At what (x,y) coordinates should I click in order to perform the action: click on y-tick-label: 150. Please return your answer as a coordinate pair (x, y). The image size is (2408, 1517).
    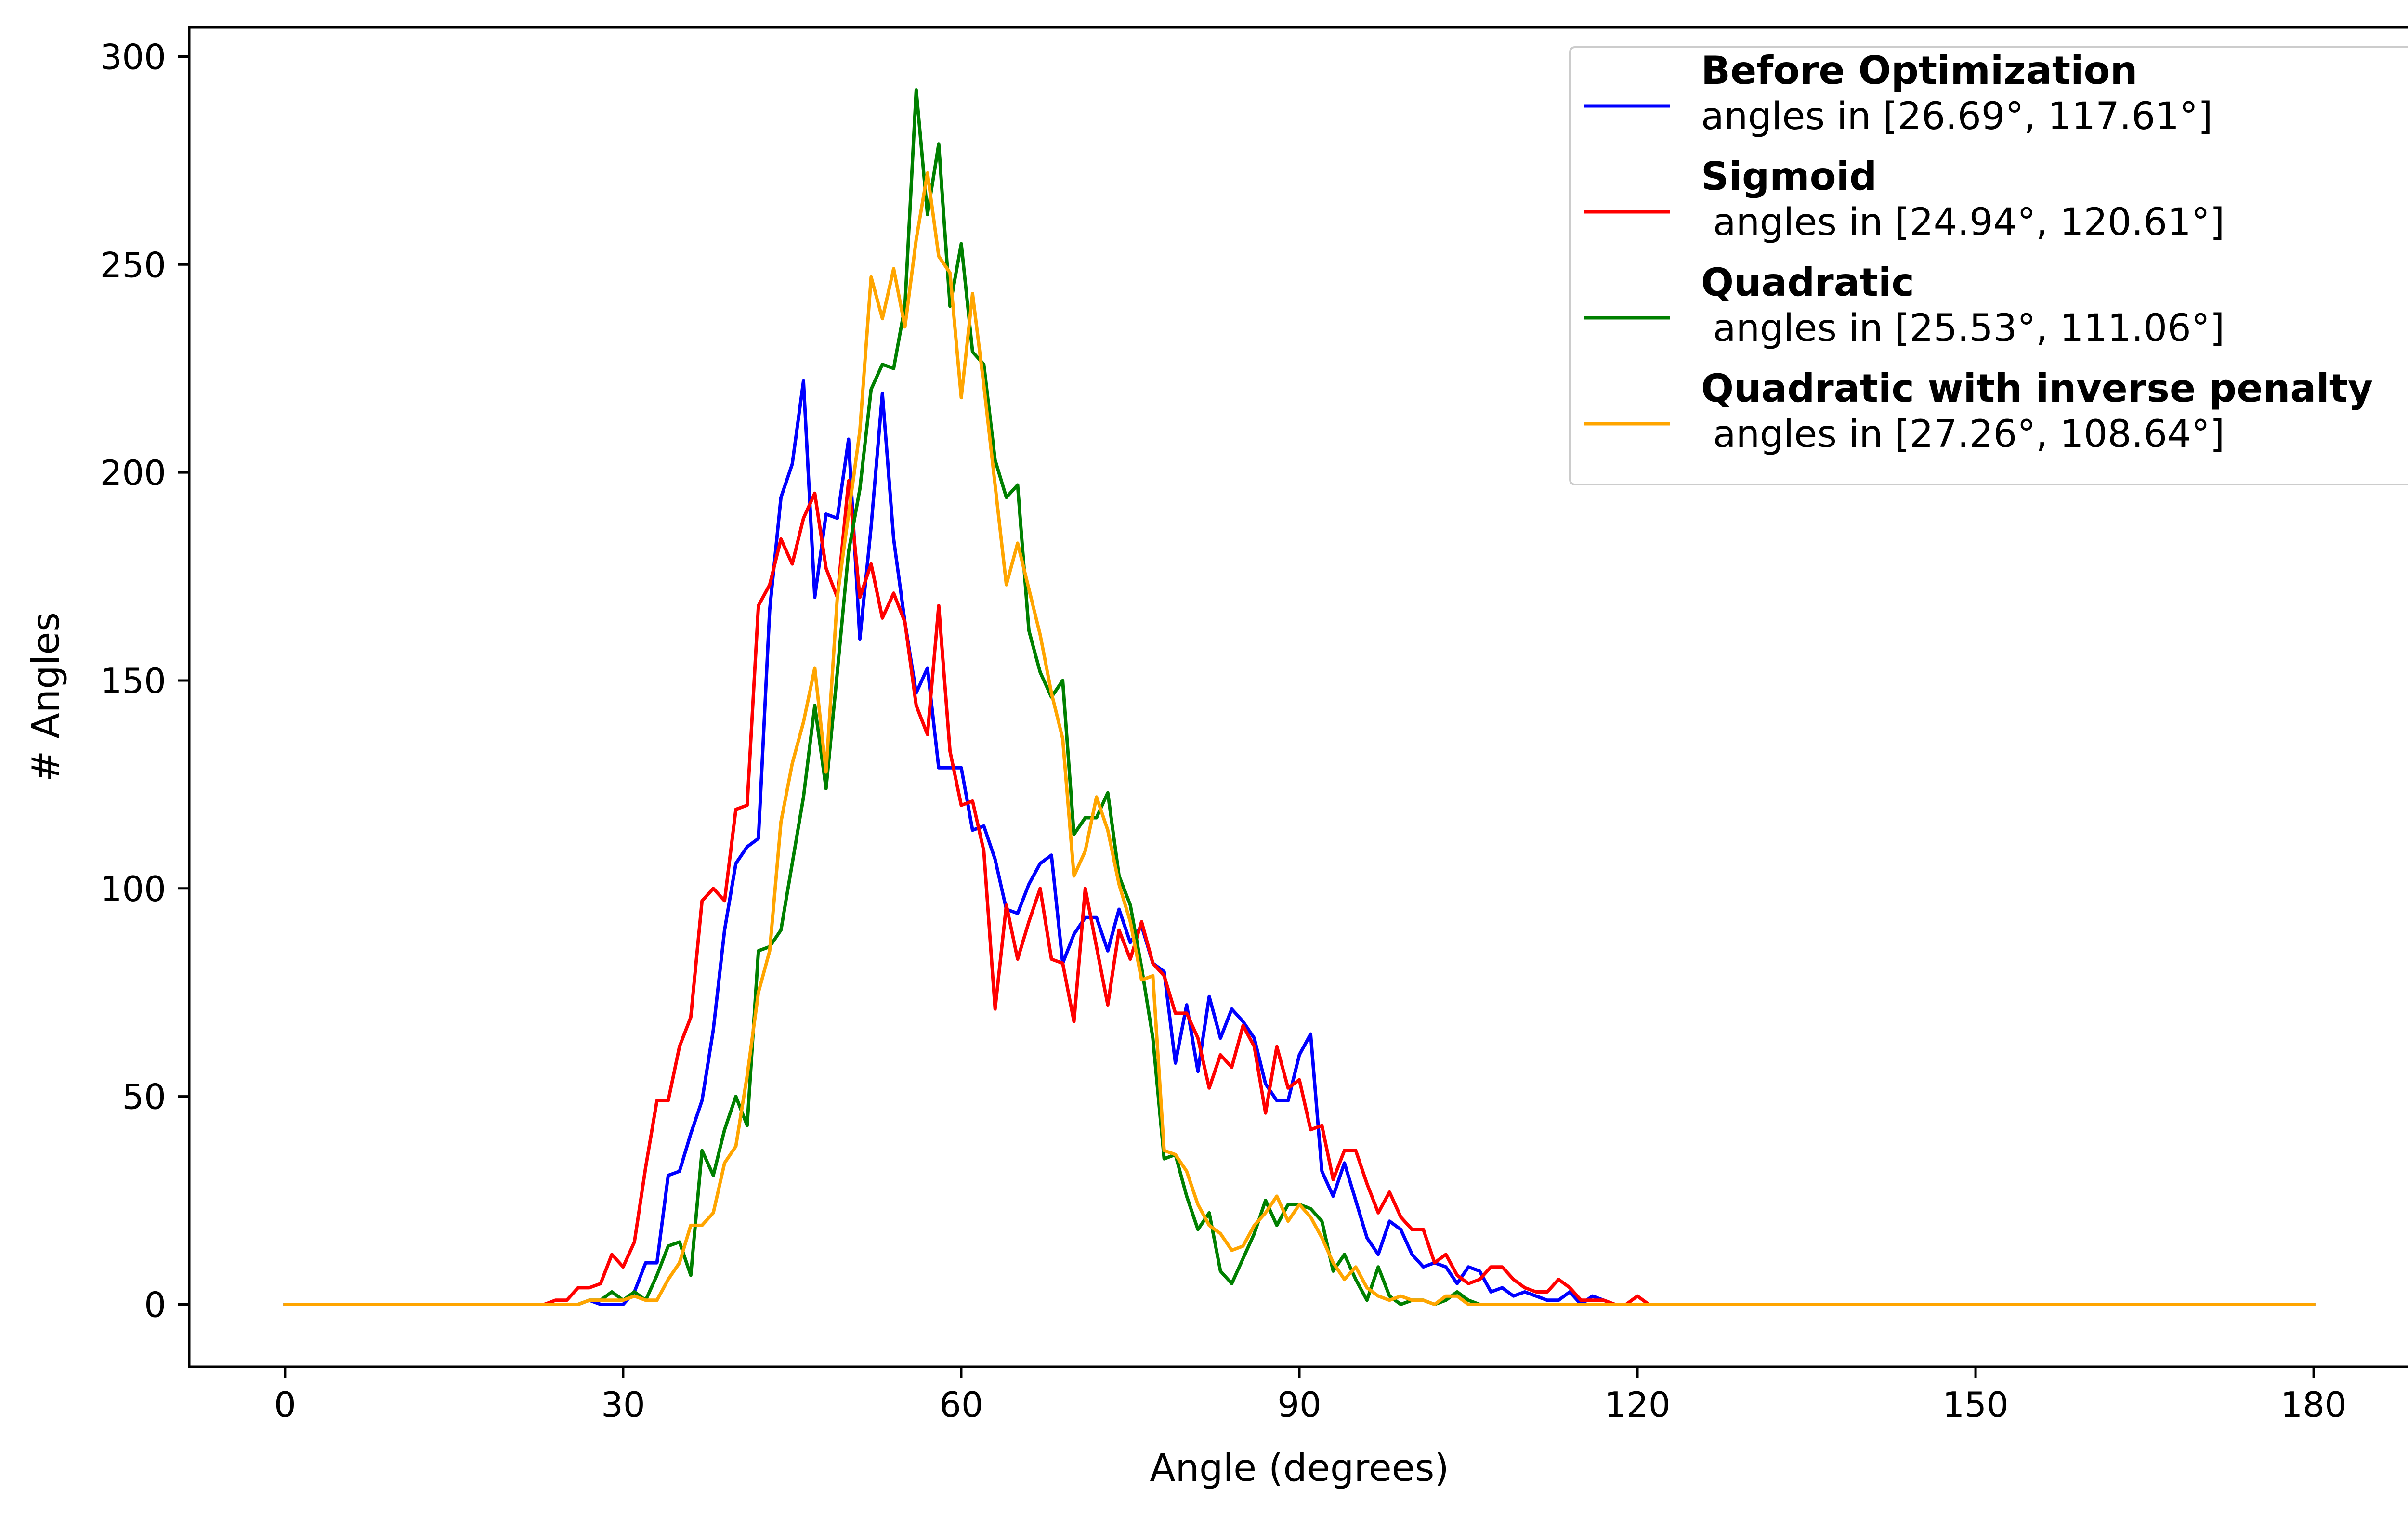
    Looking at the image, I should click on (133, 681).